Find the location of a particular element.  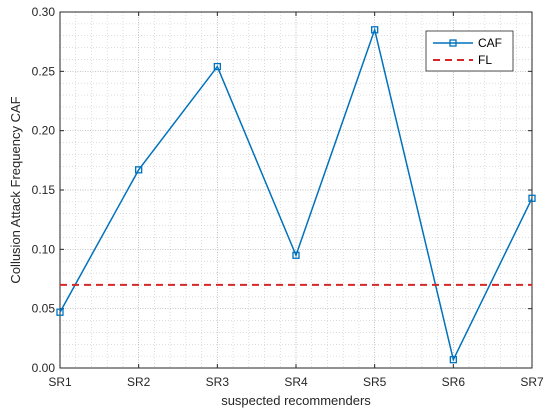

x-tick-label: SR1 is located at coordinates (60, 382).